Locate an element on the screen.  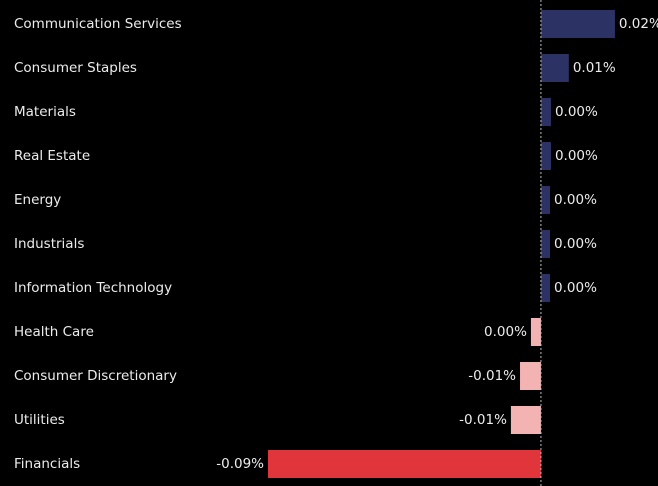
category-label: Materials is located at coordinates (45, 112).